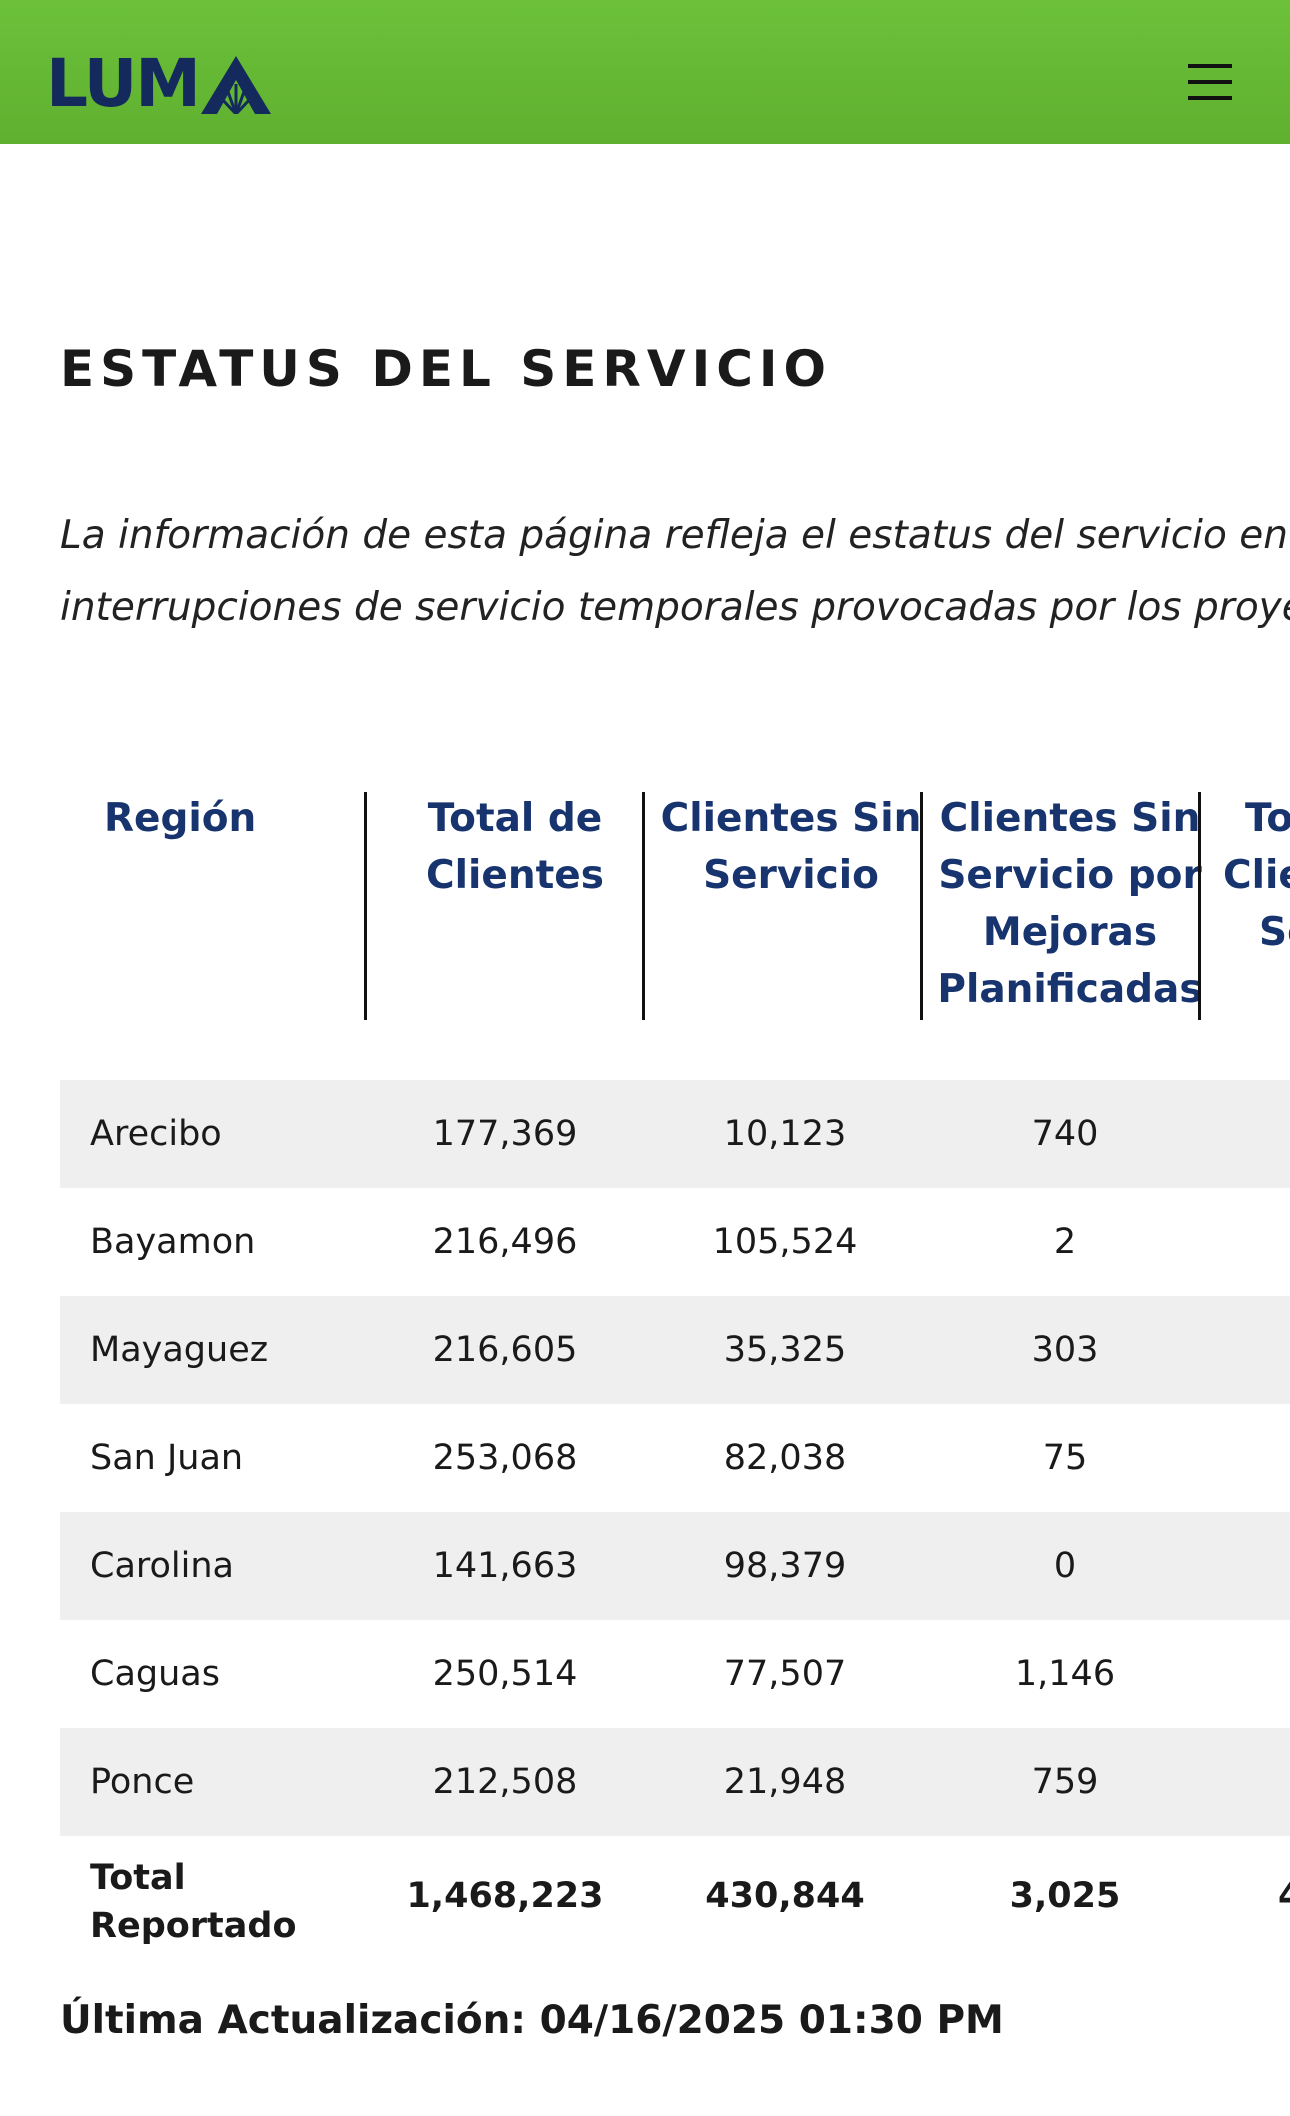  What do you see at coordinates (1065, 1242) in the screenshot?
I see `cell-mejoras: 2` at bounding box center [1065, 1242].